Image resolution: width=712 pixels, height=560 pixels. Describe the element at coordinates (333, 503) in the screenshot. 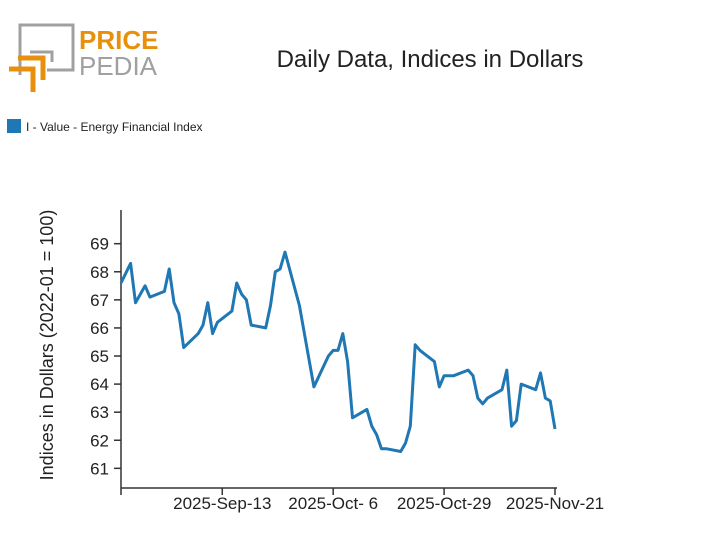

I see `x-tick-label: 2025-Oct- 6` at that location.